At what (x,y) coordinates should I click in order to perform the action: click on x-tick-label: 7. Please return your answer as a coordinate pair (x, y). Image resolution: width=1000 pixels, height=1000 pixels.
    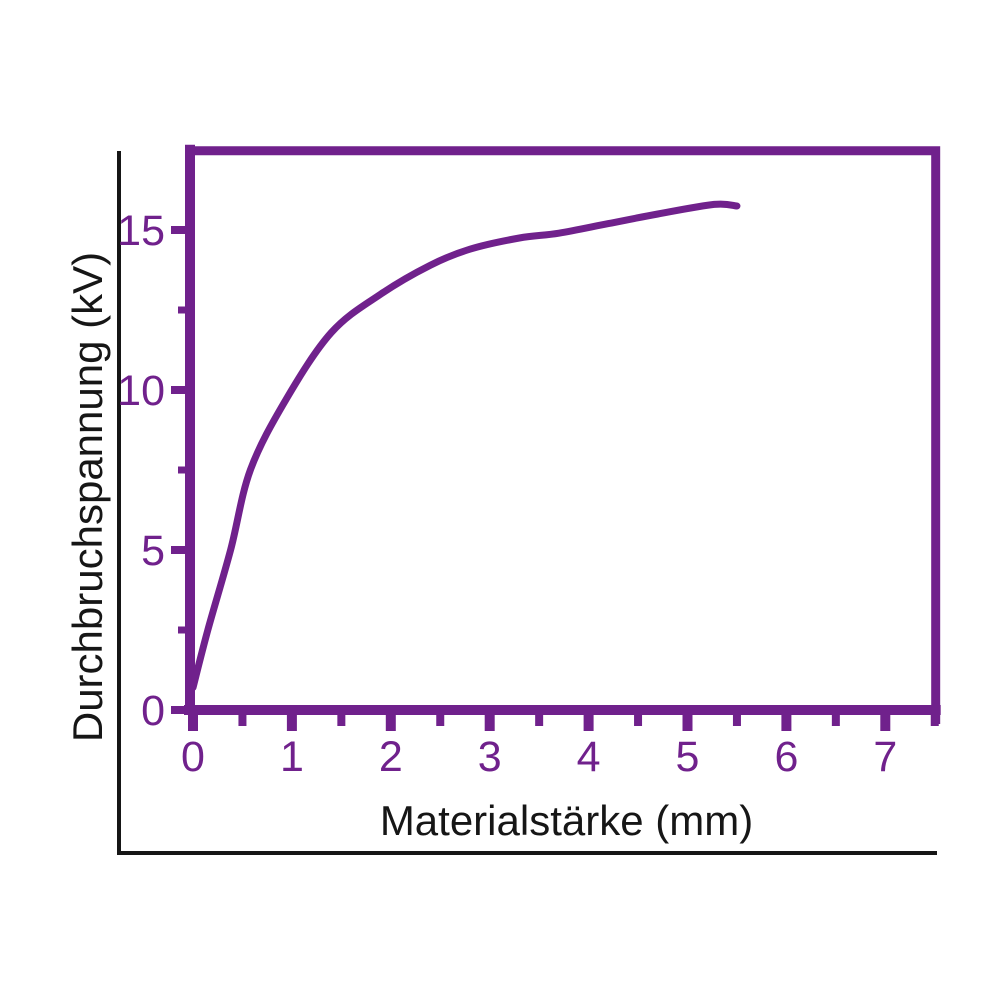
    Looking at the image, I should click on (885, 757).